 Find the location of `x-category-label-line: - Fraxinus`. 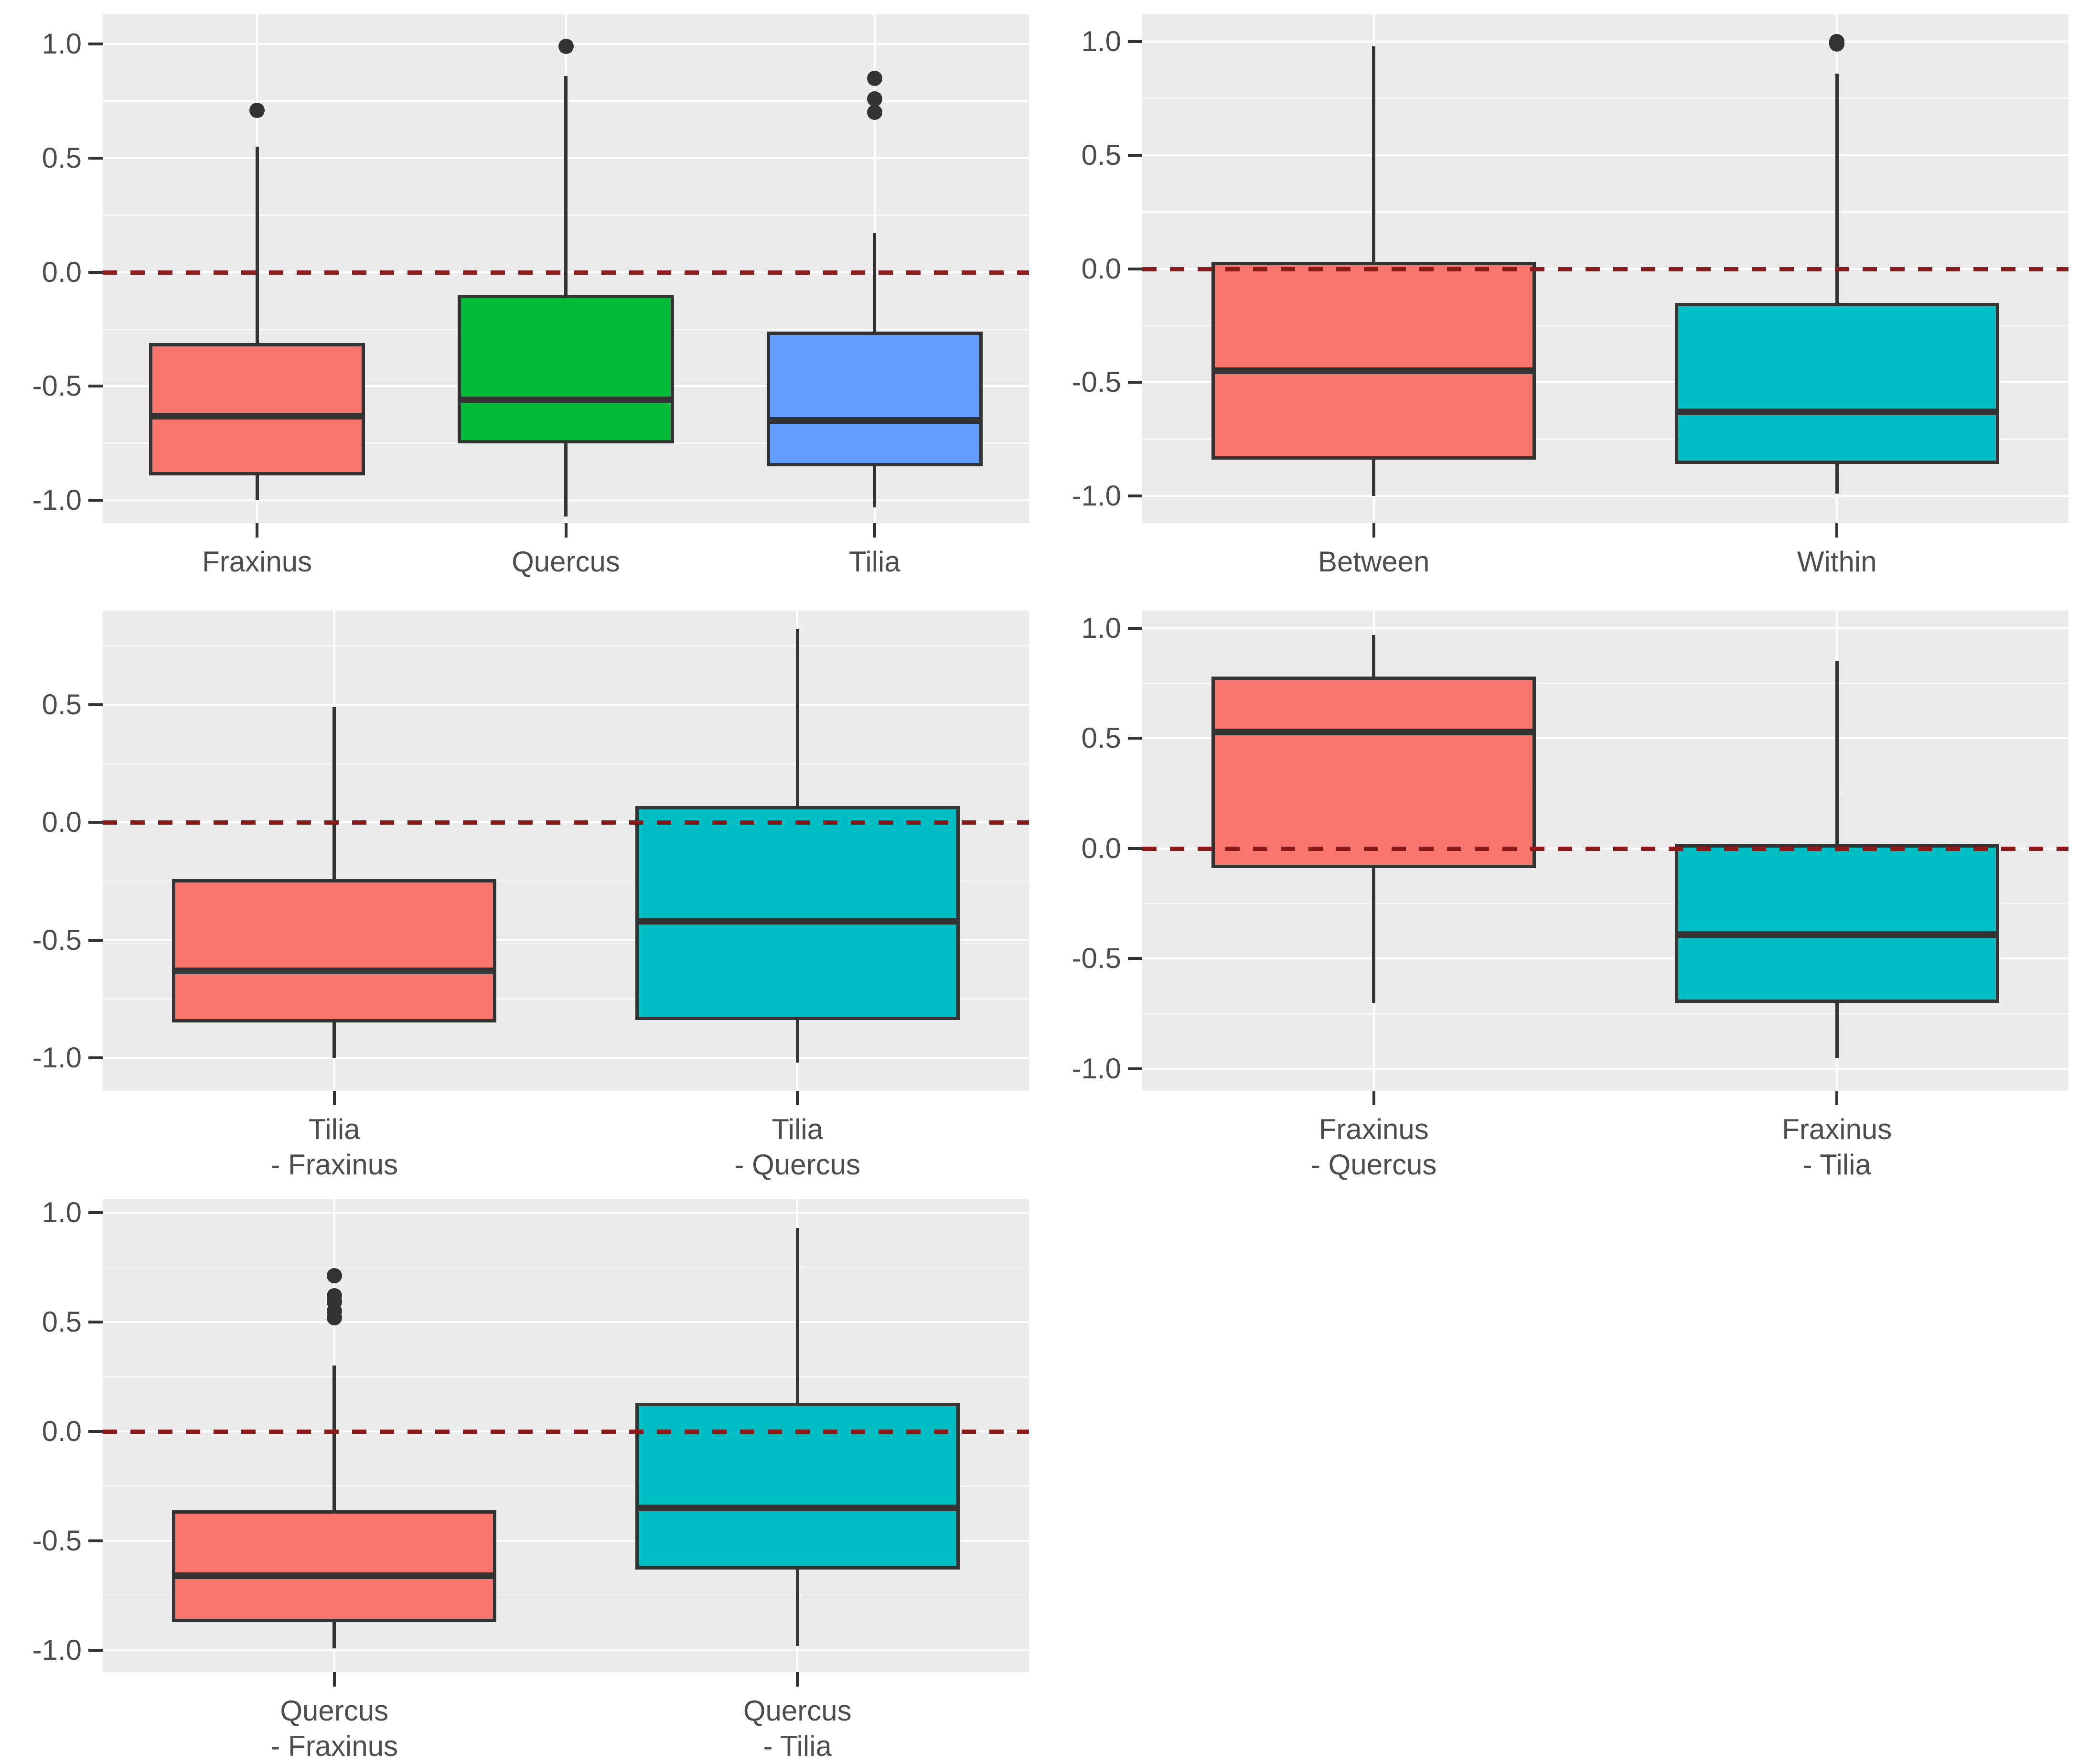

x-category-label-line: - Fraxinus is located at coordinates (334, 1746).